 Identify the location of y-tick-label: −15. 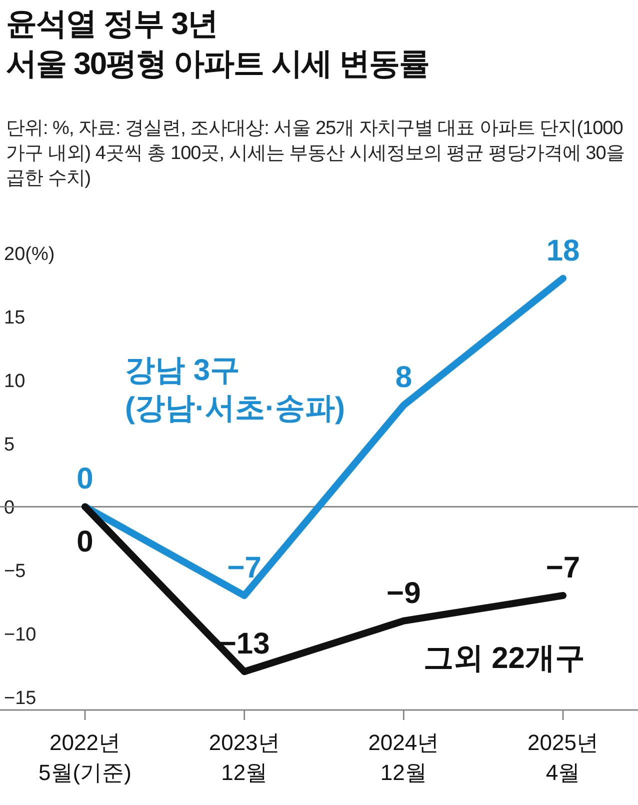
(20, 698).